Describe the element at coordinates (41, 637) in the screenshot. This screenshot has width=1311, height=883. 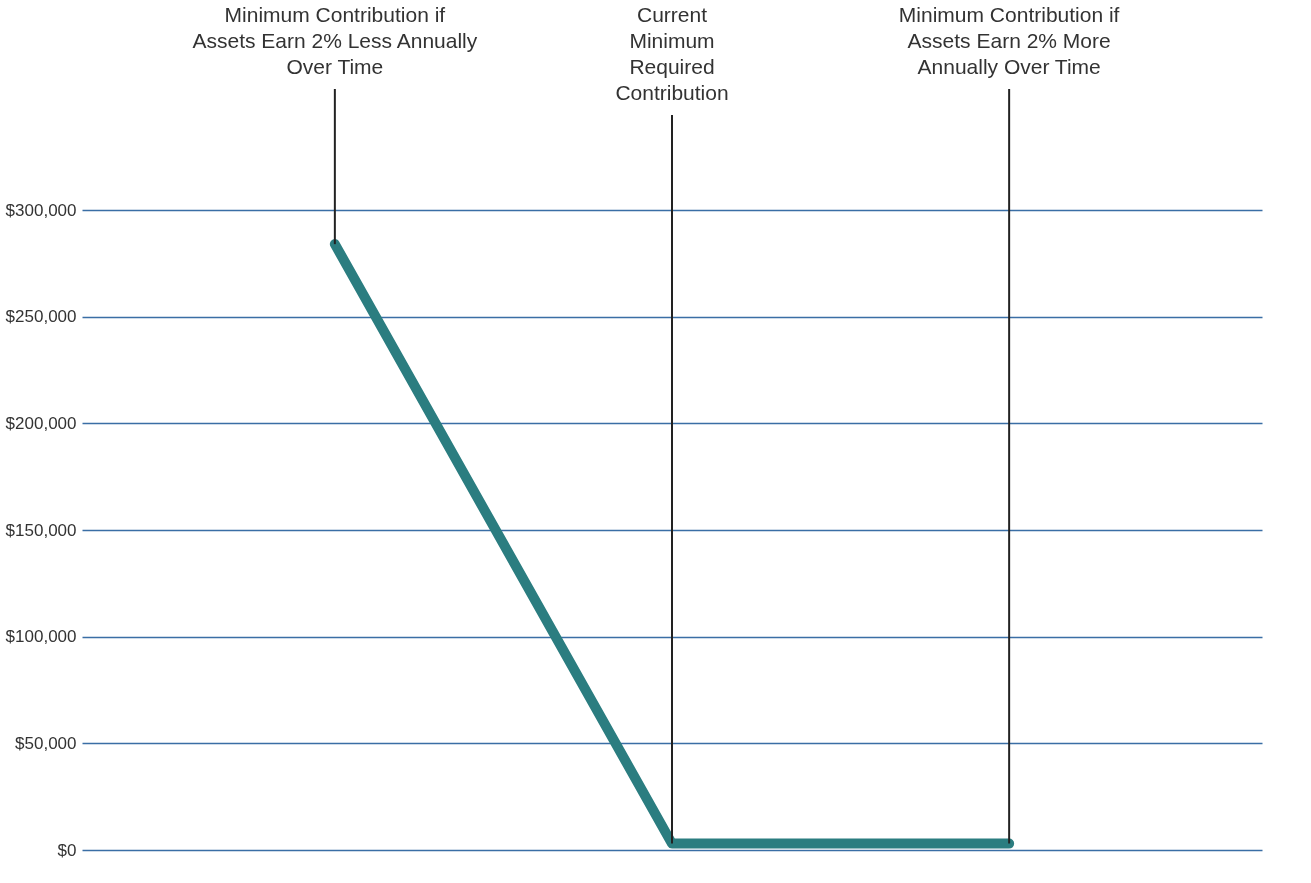
I see `y-tick-label: $100,000` at that location.